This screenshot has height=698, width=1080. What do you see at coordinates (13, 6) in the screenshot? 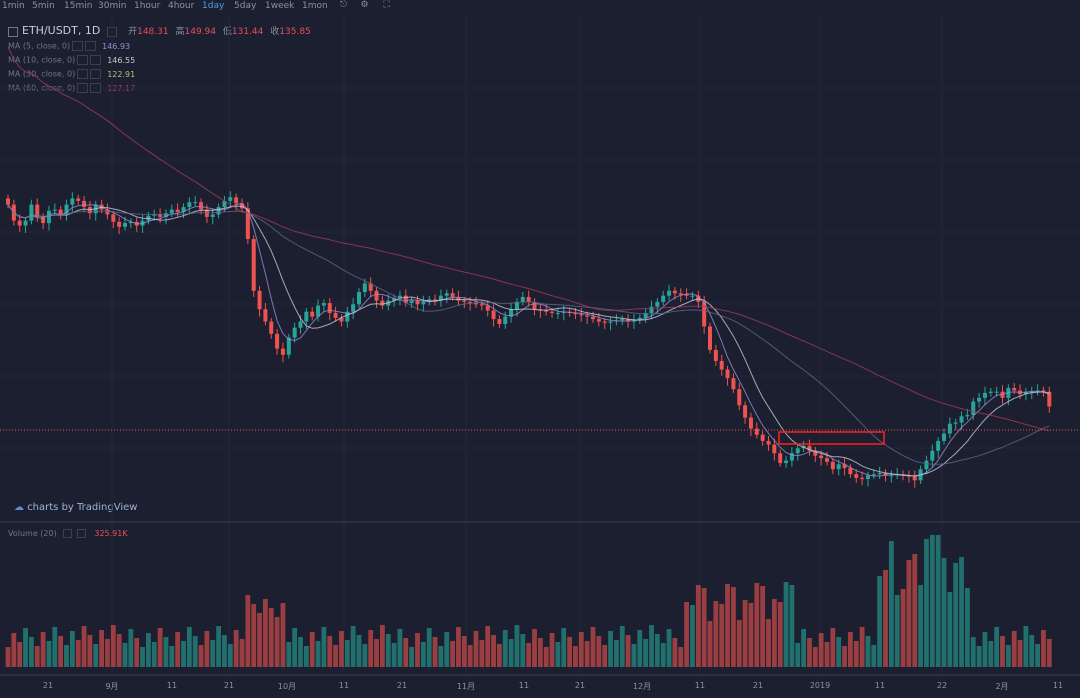
I see `timeframe-1min: 1min` at bounding box center [13, 6].